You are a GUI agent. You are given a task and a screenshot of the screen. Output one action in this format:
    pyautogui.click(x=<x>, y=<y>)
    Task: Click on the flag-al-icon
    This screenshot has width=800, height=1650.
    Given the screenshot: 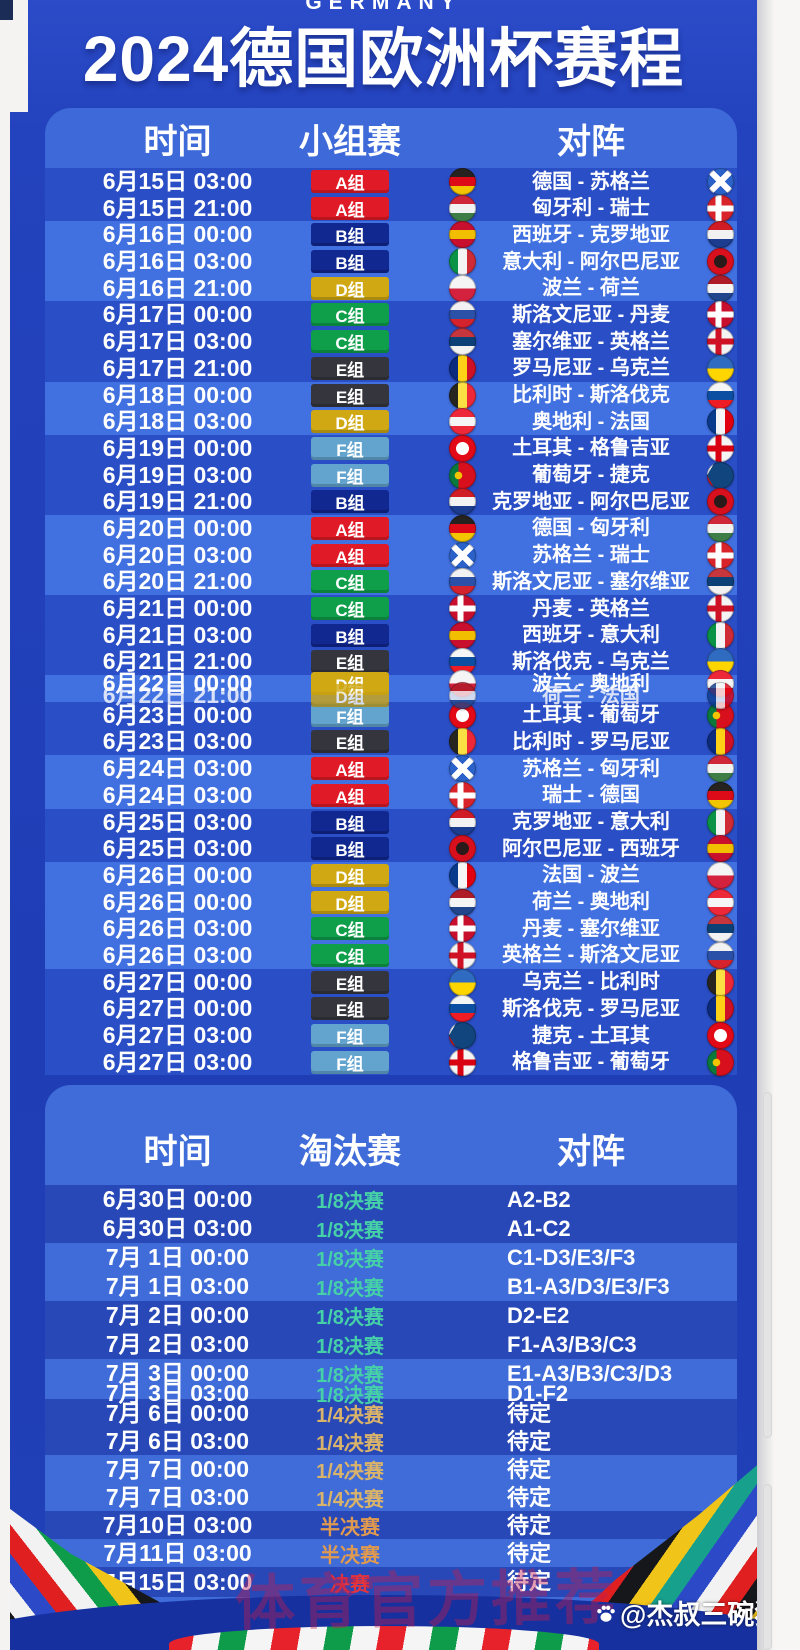 What is the action you would take?
    pyautogui.click(x=720, y=502)
    